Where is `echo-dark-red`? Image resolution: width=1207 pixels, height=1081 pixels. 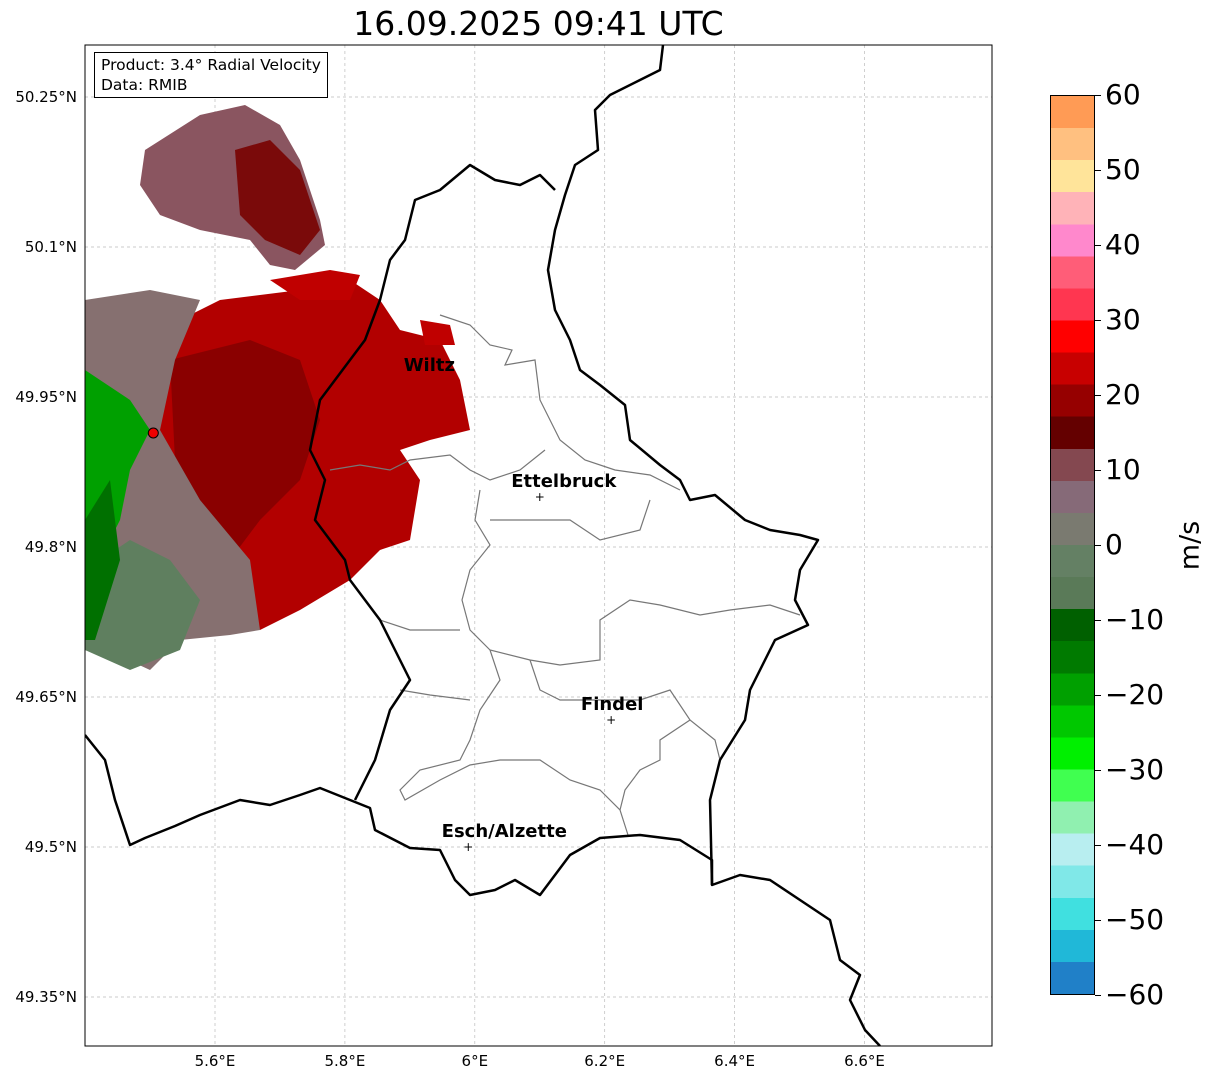 echo-dark-red is located at coordinates (245, 450).